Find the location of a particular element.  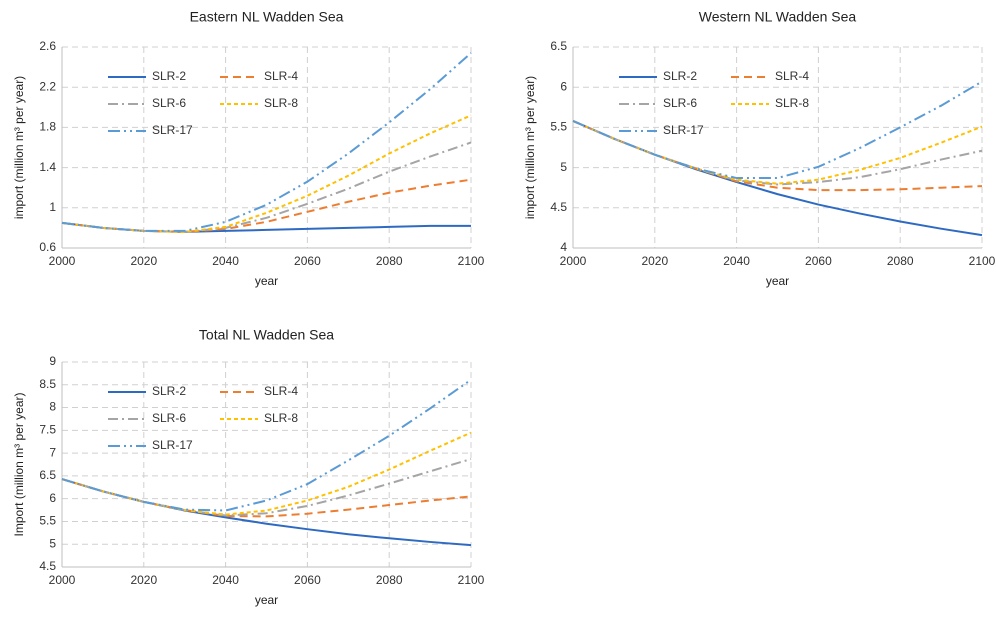

y-tick-label: 2.2 is located at coordinates (47, 86).